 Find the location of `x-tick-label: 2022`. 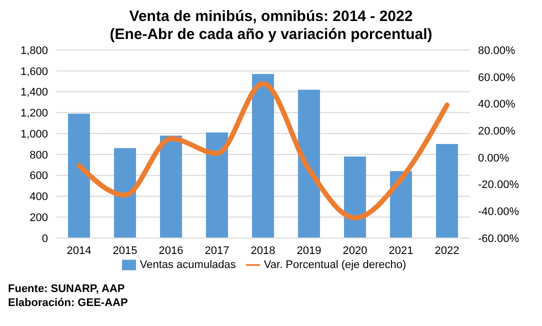

x-tick-label: 2022 is located at coordinates (447, 250).